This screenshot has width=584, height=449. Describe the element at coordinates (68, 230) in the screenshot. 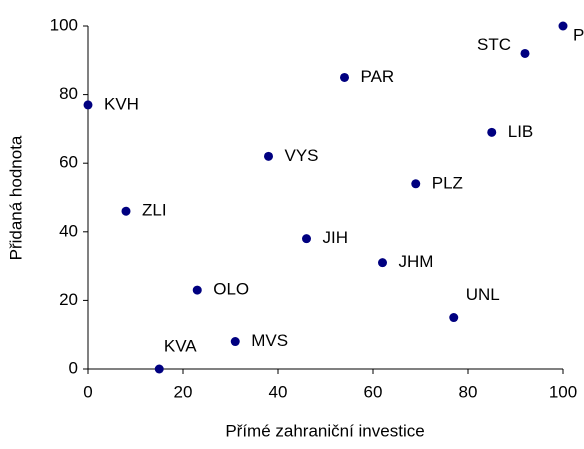

I see `y-tick-label: 40` at that location.